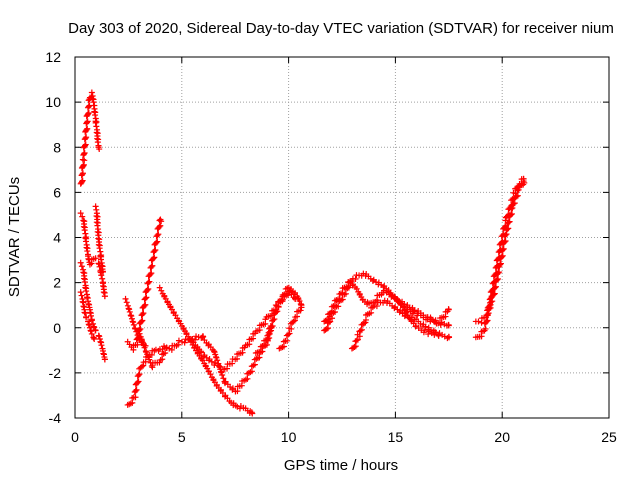 This screenshot has width=640, height=480. I want to click on x-tick-label: 5, so click(182, 437).